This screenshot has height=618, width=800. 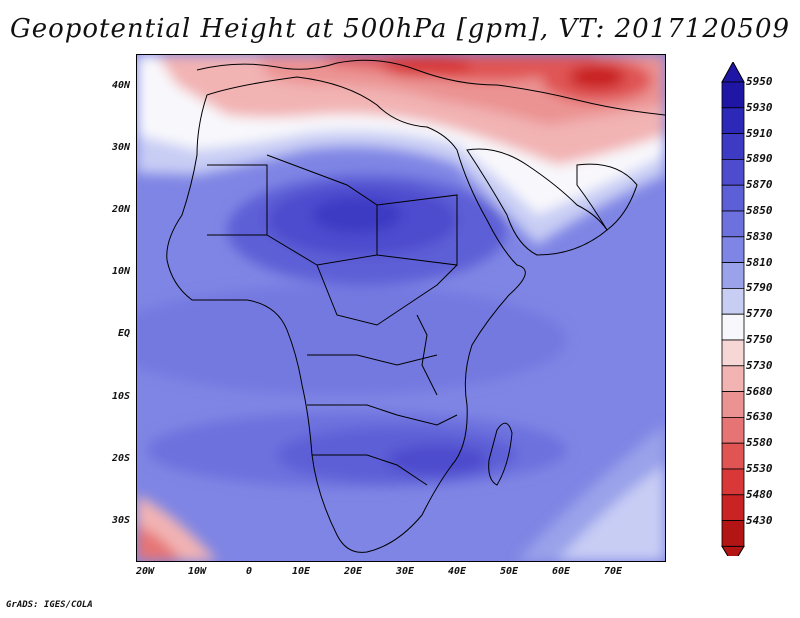 What do you see at coordinates (759, 133) in the screenshot?
I see `colorbar-label: 5910` at bounding box center [759, 133].